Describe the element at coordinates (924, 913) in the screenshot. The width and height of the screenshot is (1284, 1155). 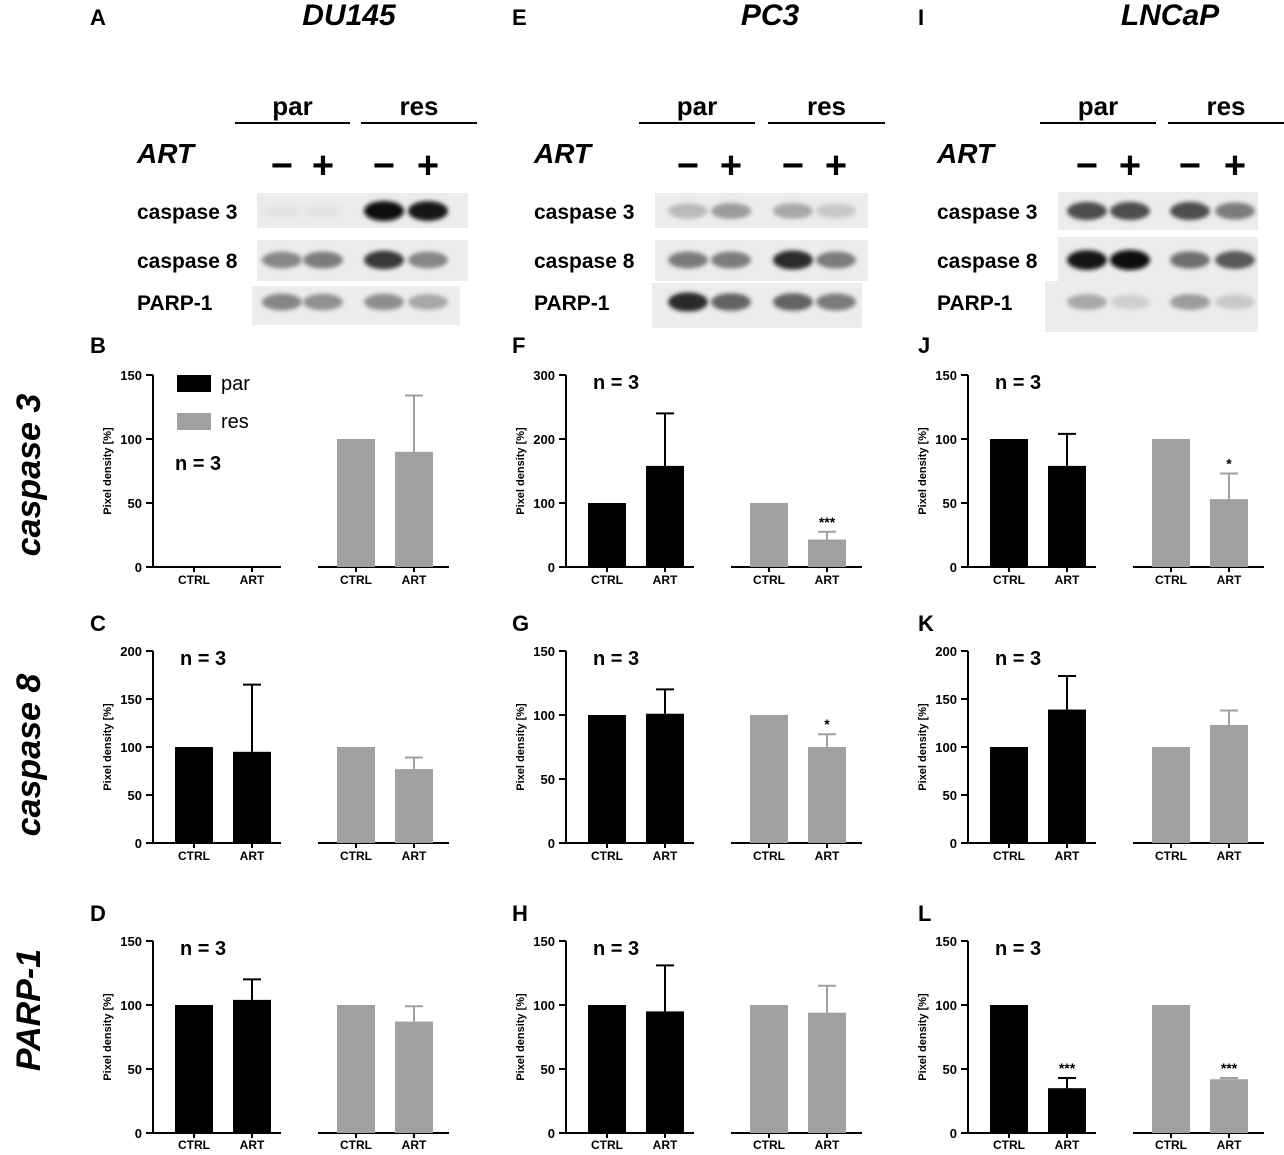
I see `panel-letter: L` at that location.